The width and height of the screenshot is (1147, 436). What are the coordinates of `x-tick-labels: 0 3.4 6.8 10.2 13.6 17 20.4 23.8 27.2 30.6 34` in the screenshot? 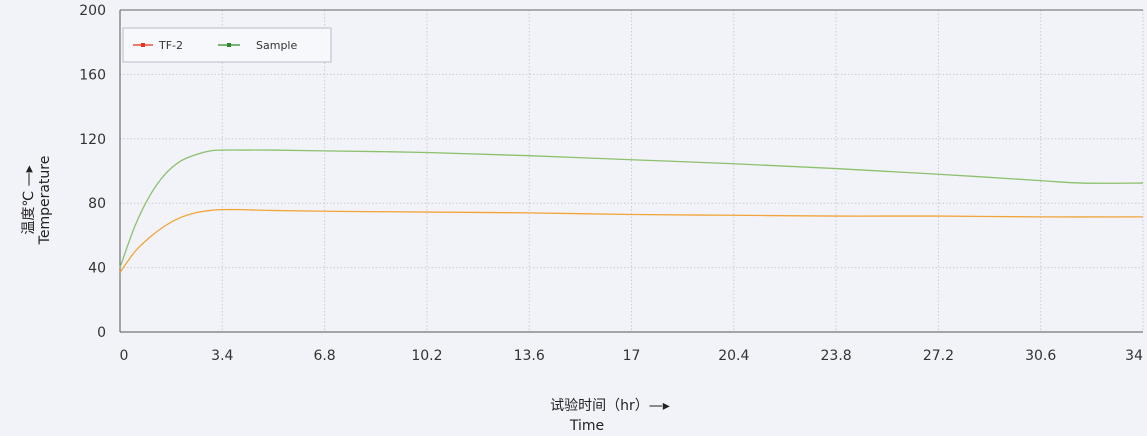 It's located at (632, 356).